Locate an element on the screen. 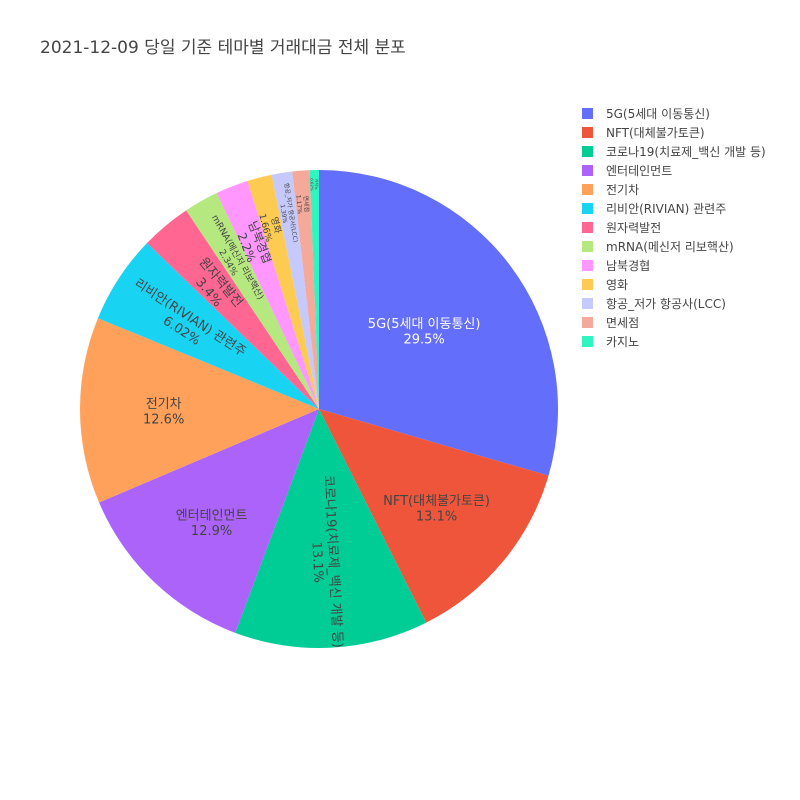  slice-label-percent-0: 29.5% is located at coordinates (423, 340).